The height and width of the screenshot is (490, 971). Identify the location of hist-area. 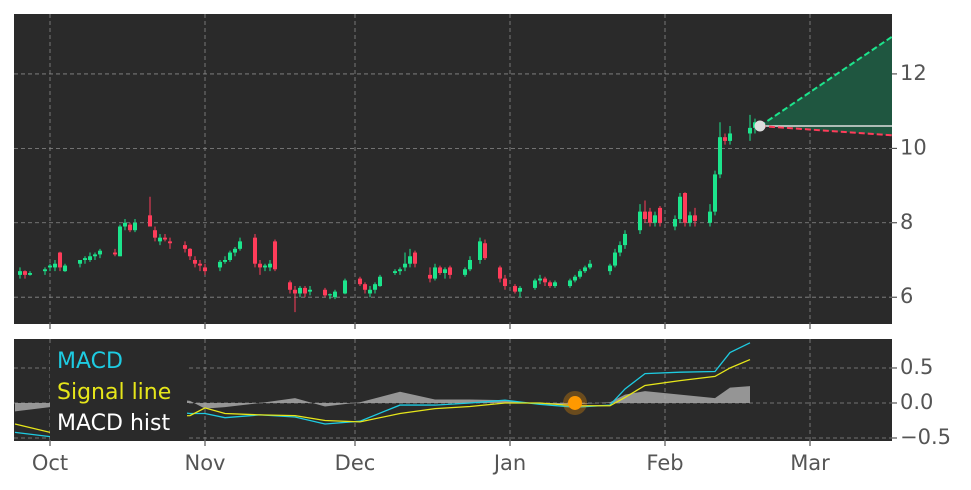
(382, 399).